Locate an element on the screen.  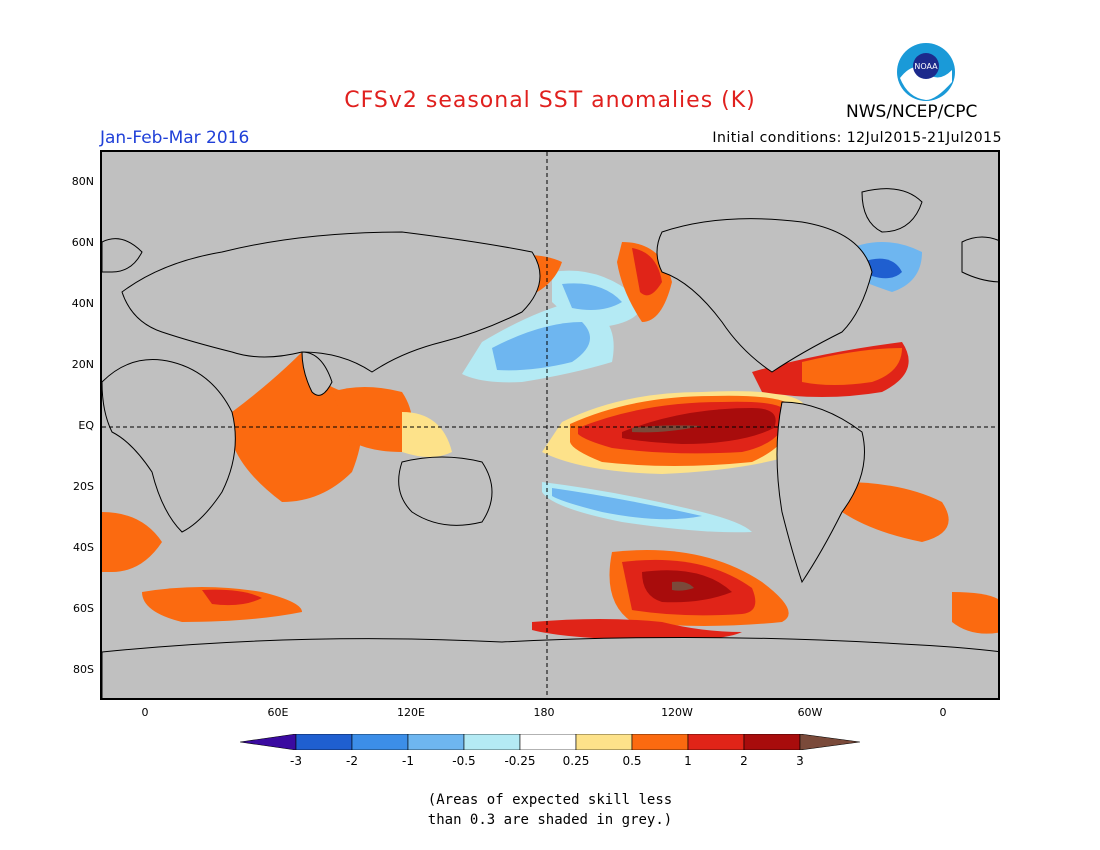
indian-ocean-anomaly is located at coordinates (342, 427).